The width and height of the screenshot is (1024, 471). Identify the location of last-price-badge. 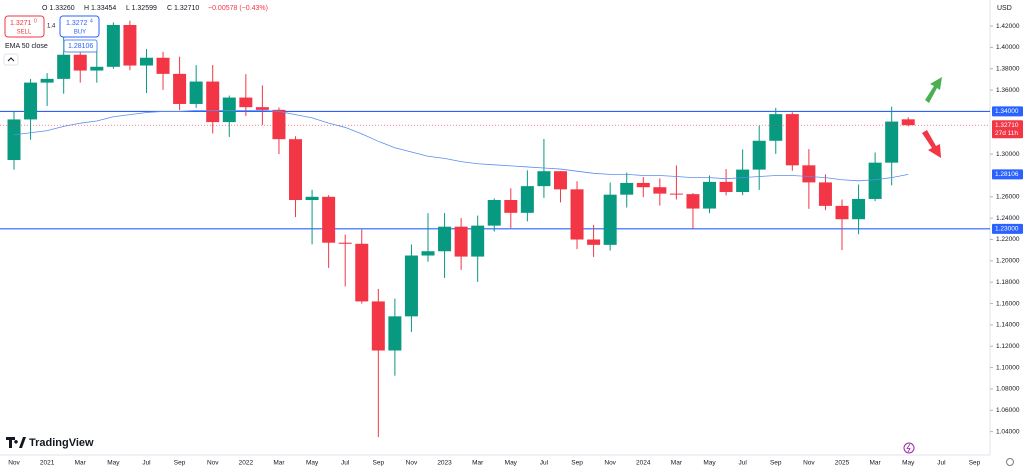
(1007, 129).